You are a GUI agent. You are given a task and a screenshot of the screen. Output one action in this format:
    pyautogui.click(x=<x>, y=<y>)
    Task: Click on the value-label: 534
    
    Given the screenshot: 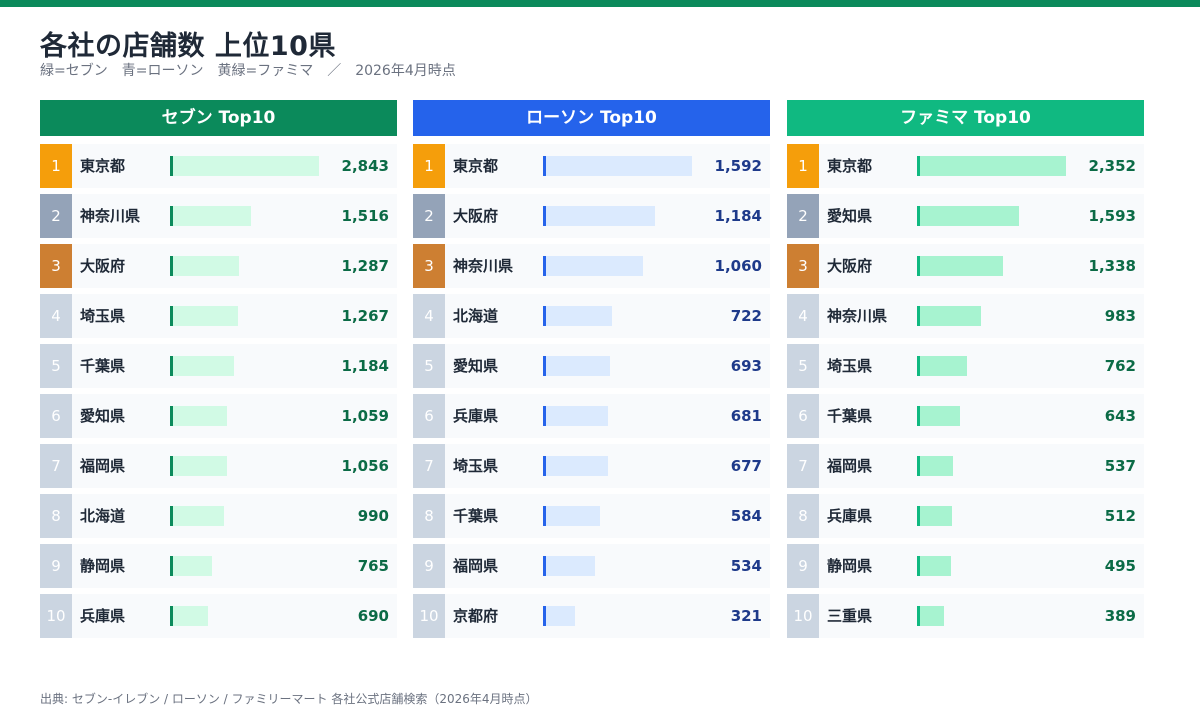 What is the action you would take?
    pyautogui.click(x=746, y=566)
    